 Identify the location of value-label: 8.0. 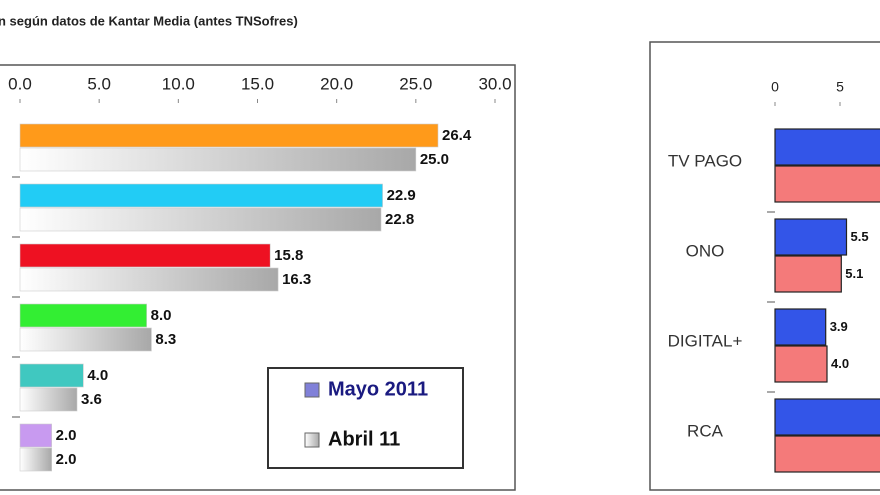
(161, 315).